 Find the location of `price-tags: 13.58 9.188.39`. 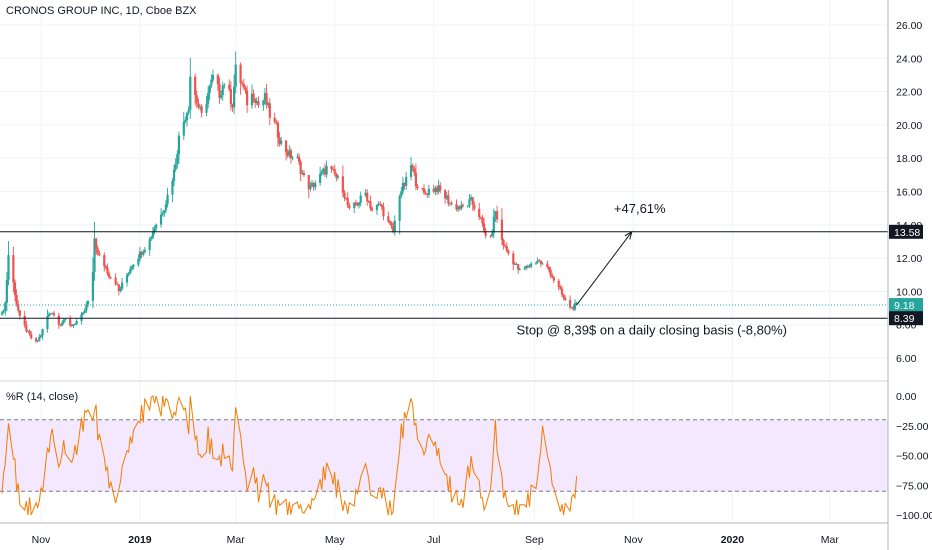

price-tags: 13.58 9.188.39 is located at coordinates (906, 275).